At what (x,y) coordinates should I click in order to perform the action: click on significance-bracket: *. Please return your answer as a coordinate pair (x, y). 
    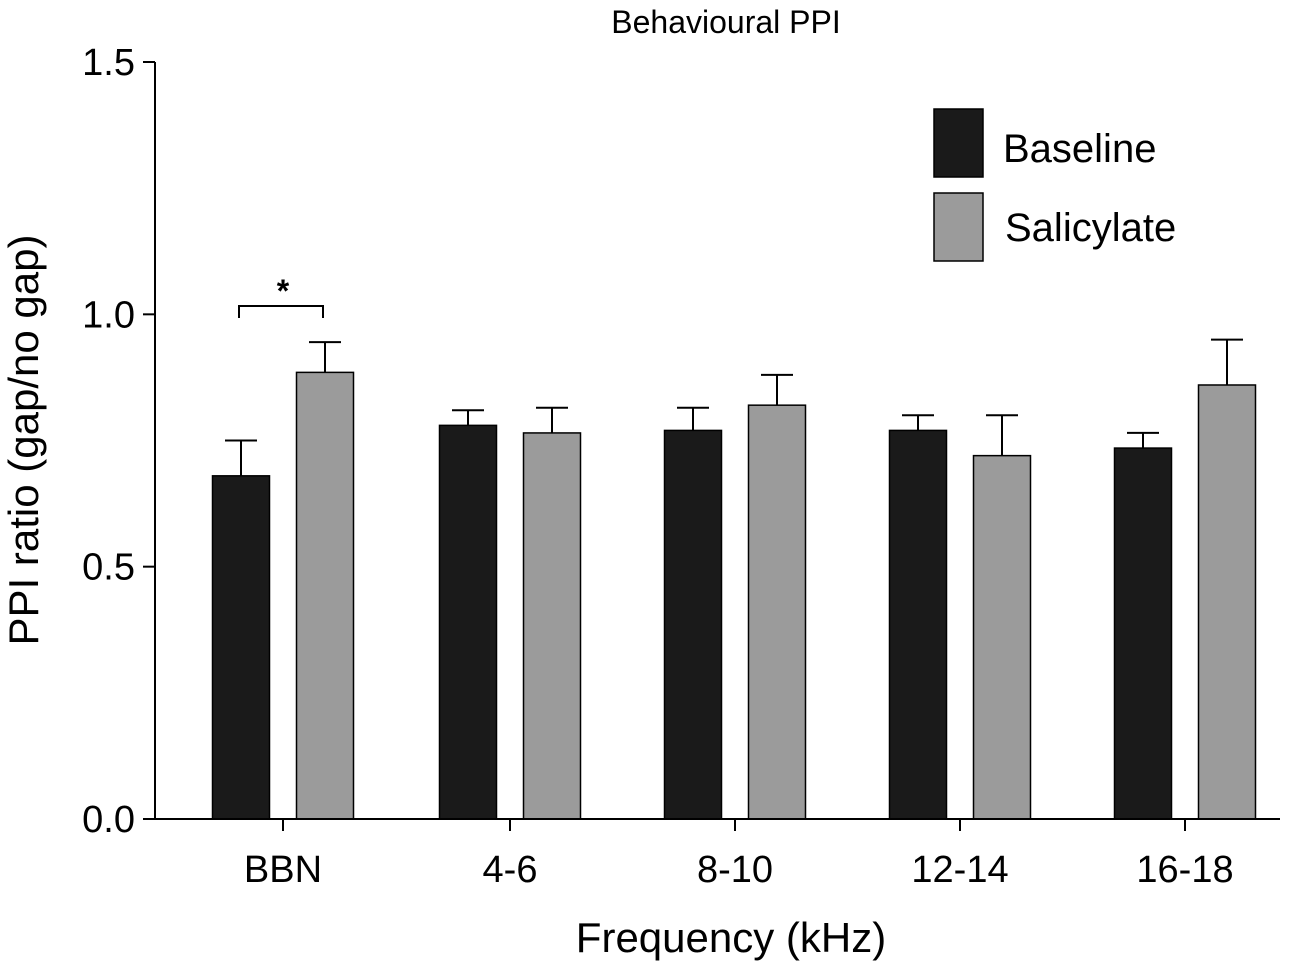
    Looking at the image, I should click on (281, 295).